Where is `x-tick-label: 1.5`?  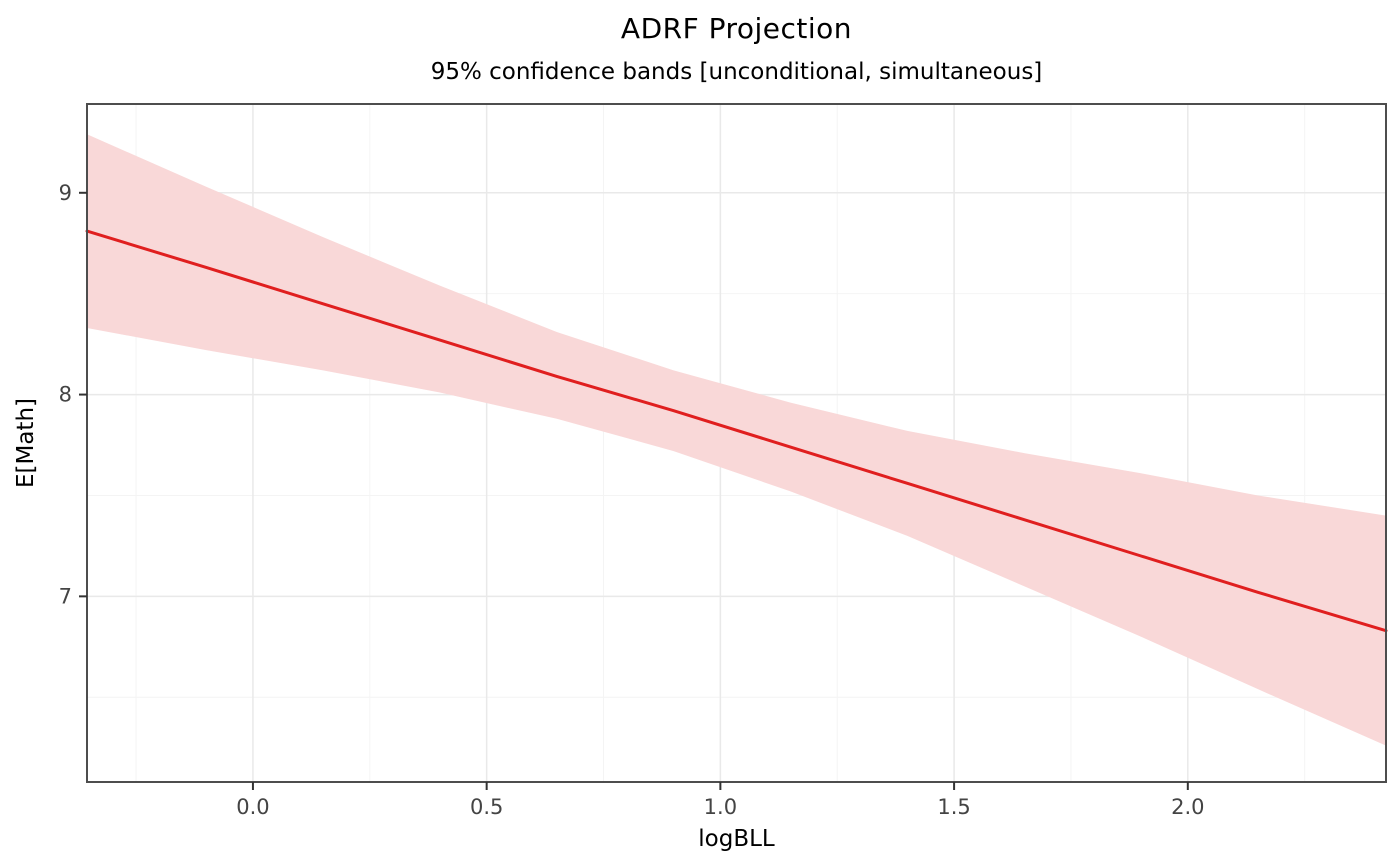
x-tick-label: 1.5 is located at coordinates (953, 807).